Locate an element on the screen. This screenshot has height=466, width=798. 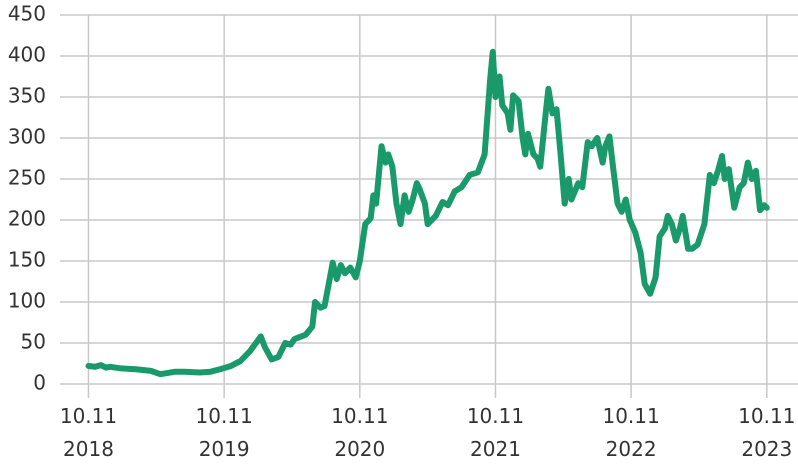
x-tick-label: 10.11 2023 is located at coordinates (767, 432).